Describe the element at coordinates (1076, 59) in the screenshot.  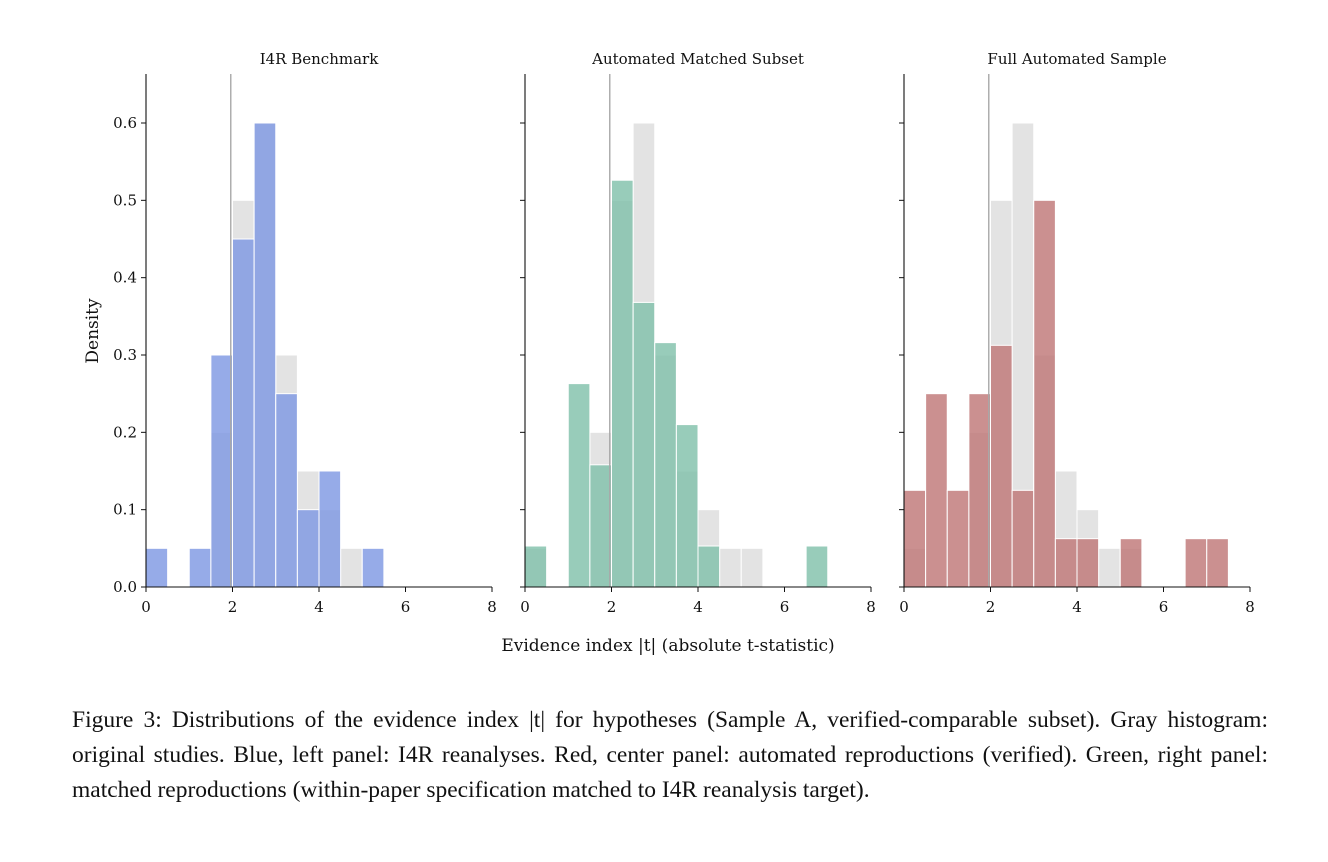
I see `panel-title: Full Automated Sample` at that location.